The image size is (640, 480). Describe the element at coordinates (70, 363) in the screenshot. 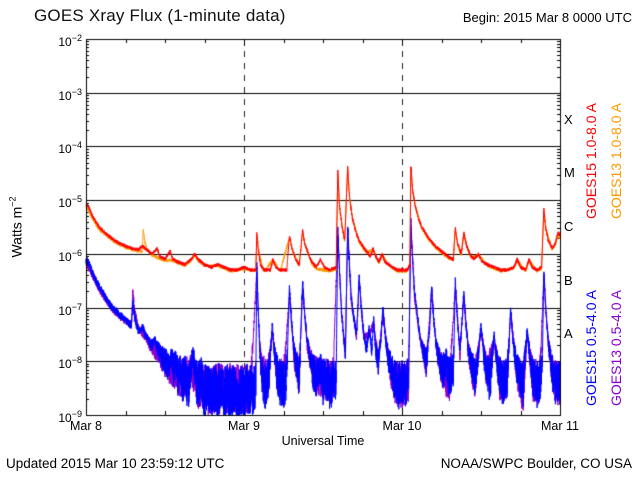

I see `y-tick-label: 10⁻⁸` at that location.